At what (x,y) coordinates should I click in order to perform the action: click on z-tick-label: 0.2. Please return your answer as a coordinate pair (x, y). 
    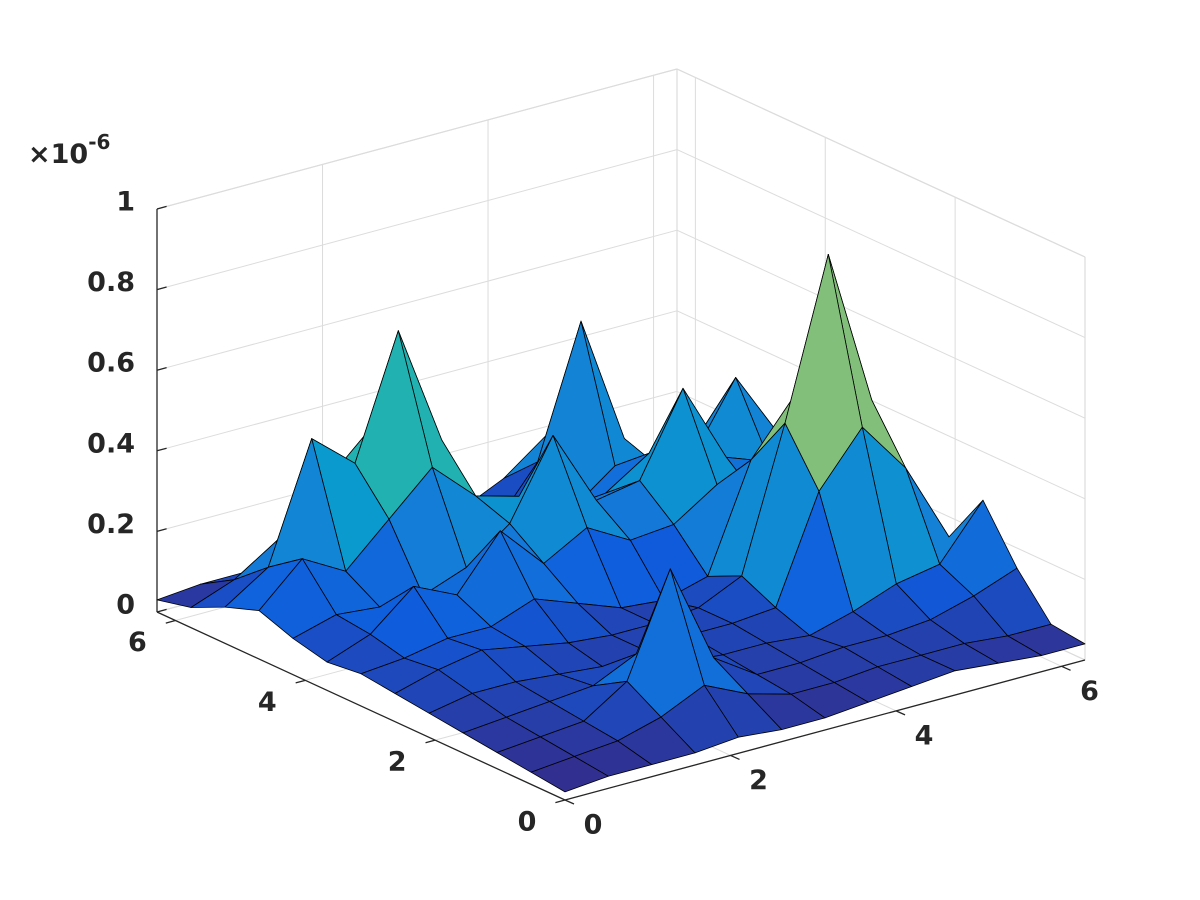
    Looking at the image, I should click on (111, 524).